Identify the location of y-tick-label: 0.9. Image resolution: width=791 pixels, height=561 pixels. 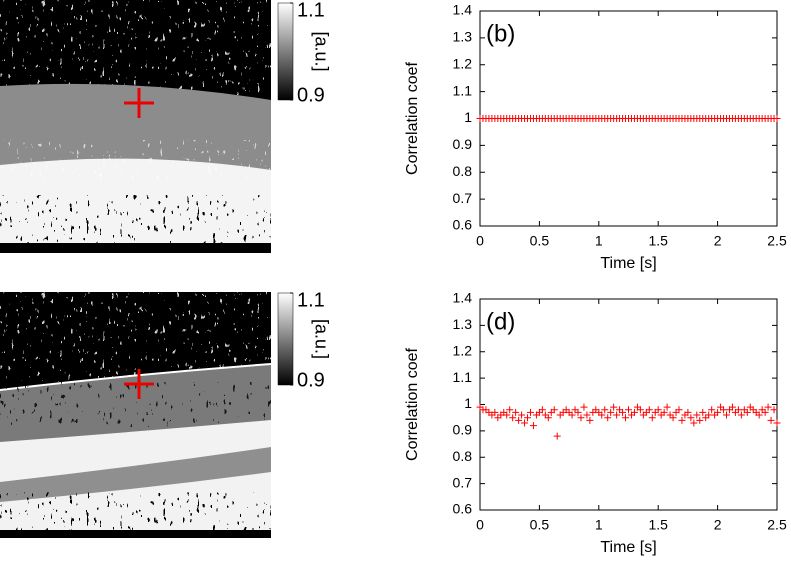
(463, 144).